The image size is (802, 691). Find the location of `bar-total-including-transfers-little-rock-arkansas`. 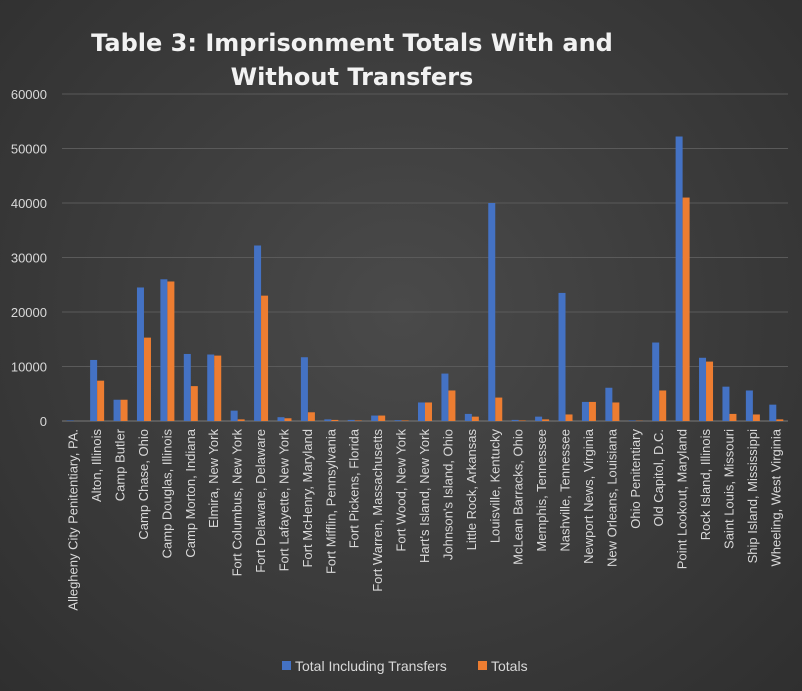

bar-total-including-transfers-little-rock-arkansas is located at coordinates (468, 417).